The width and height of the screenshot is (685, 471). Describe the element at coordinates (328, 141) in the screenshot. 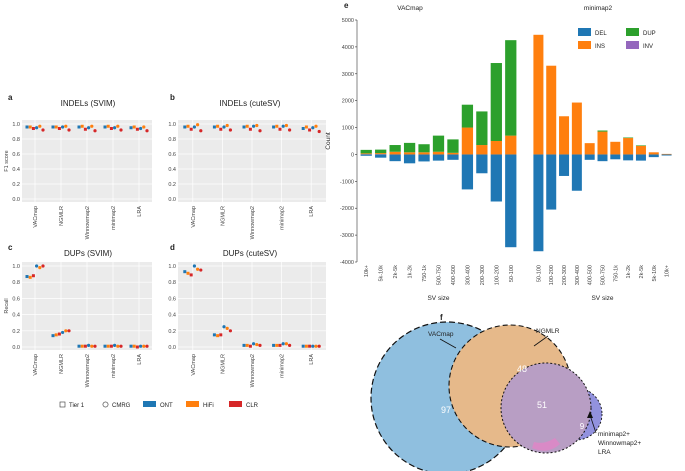

I see `y-axis-title: Count` at that location.